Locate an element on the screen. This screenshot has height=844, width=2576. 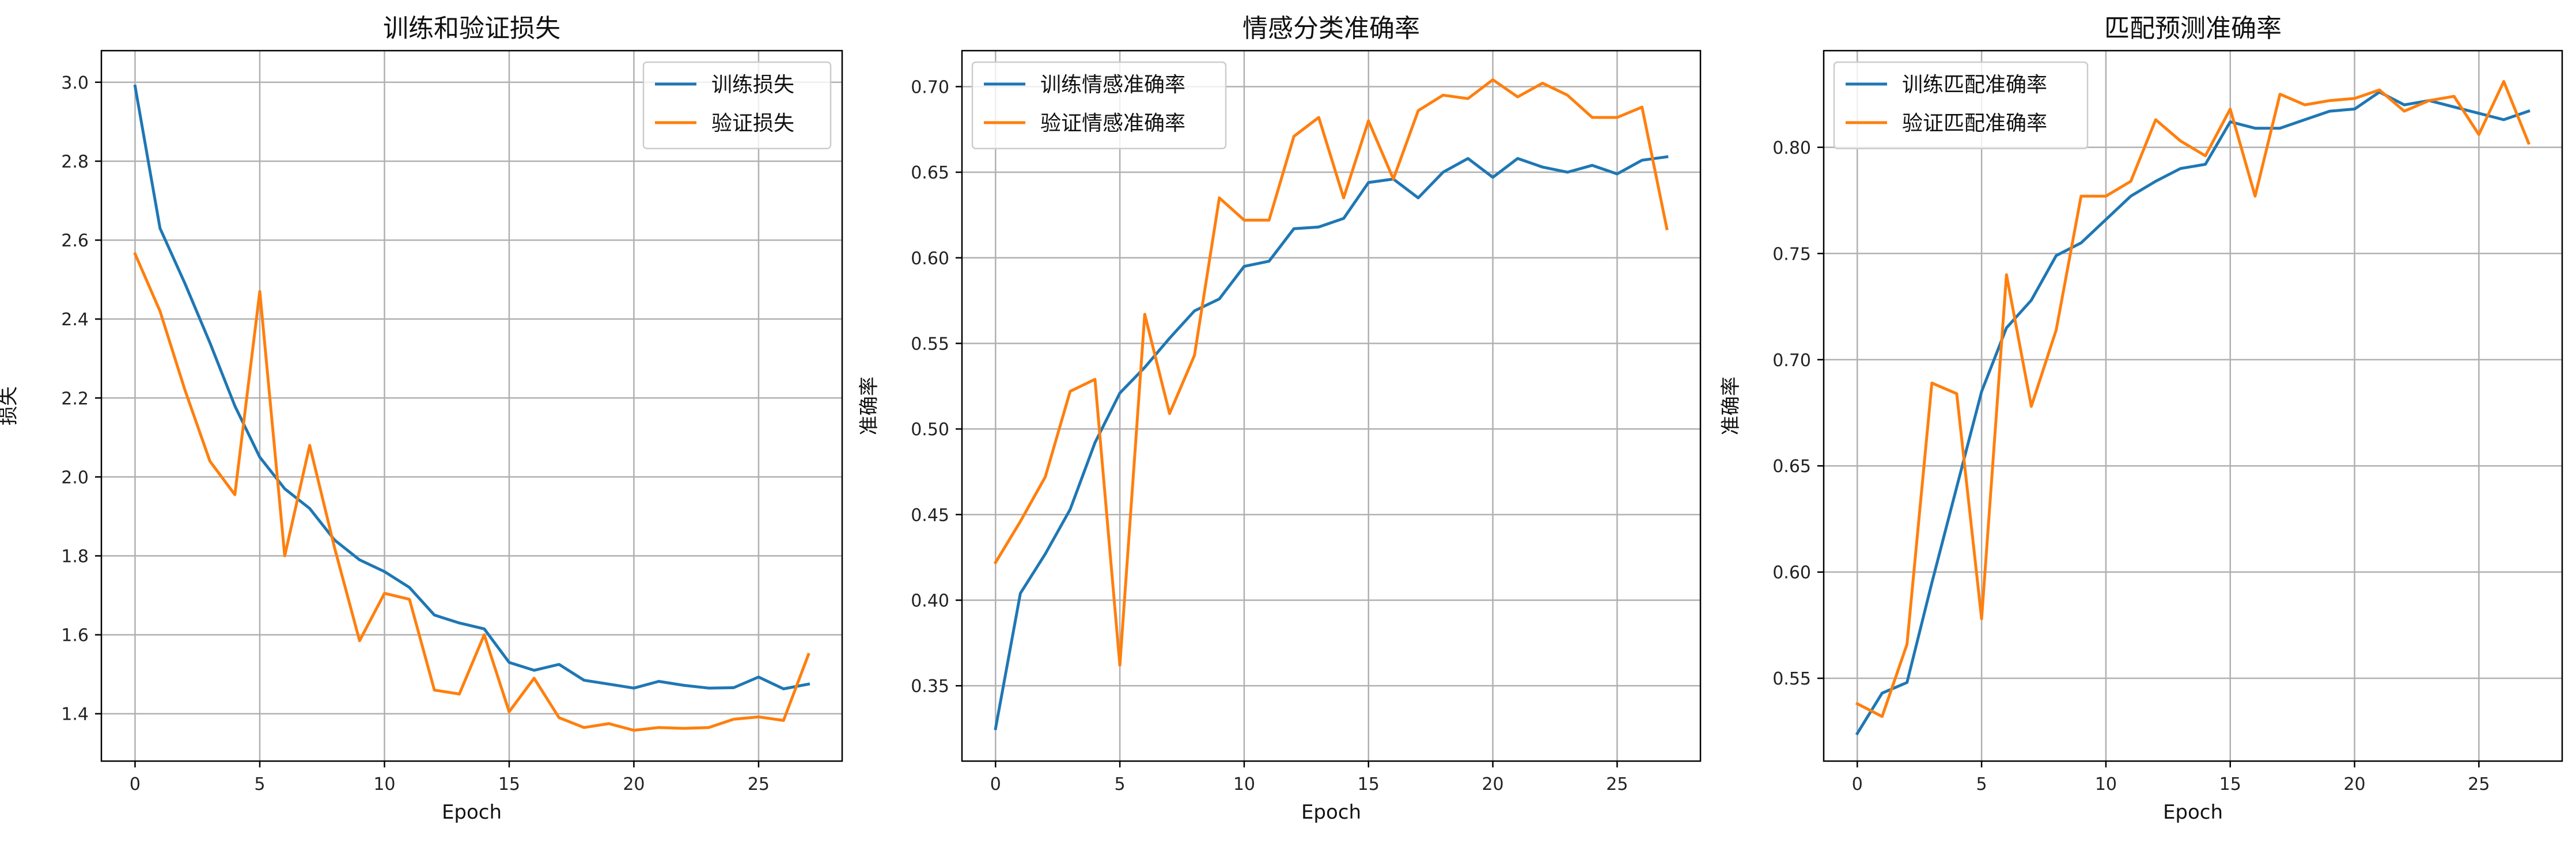
y-tick-label: 0.80 is located at coordinates (1791, 148).